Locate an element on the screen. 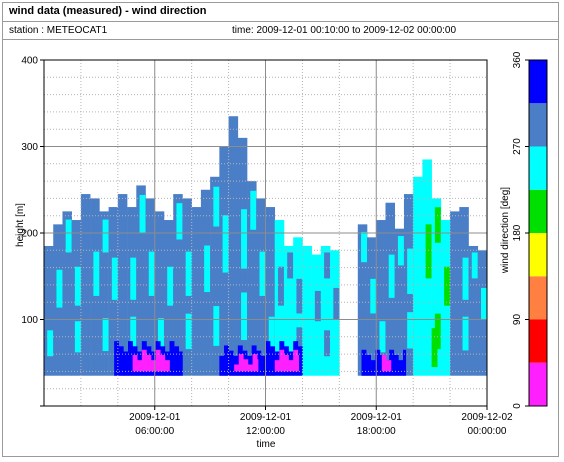 The height and width of the screenshot is (462, 564). colorbar-tick-label: 180 is located at coordinates (517, 232).